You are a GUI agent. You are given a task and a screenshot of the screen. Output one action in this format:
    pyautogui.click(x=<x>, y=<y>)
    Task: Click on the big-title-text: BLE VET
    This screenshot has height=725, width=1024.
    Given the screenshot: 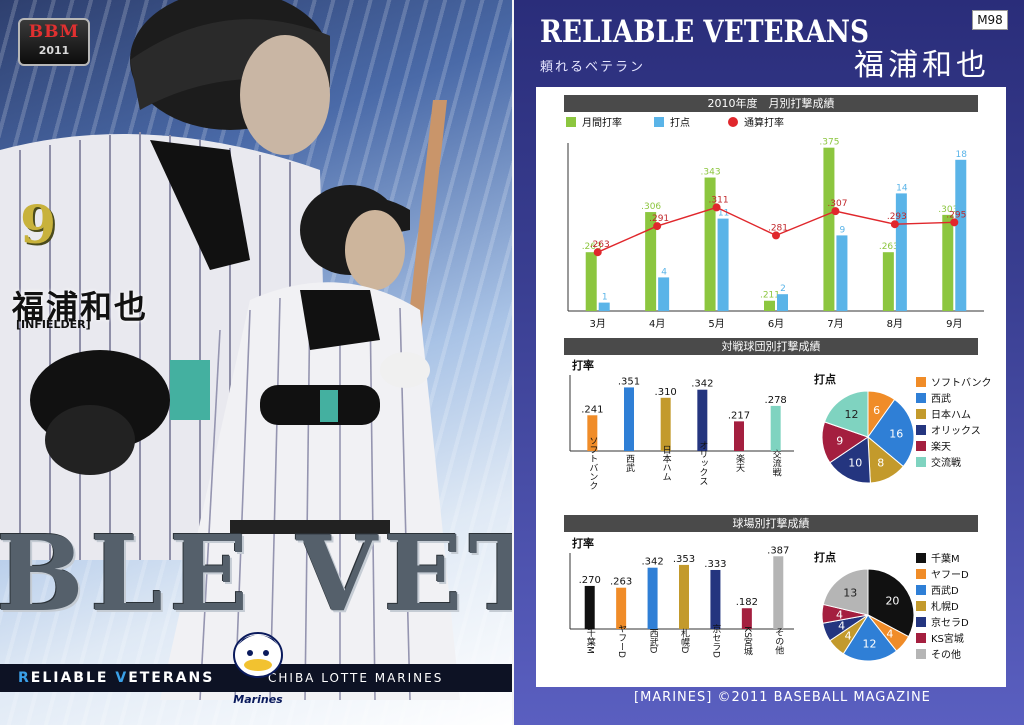 What is the action you would take?
    pyautogui.click(x=256, y=573)
    